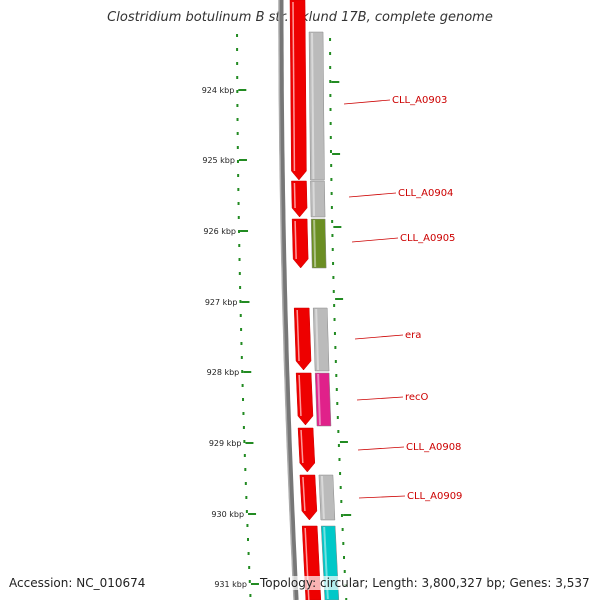 Image resolution: width=600 pixels, height=600 pixels. What do you see at coordinates (218, 90) in the screenshot?
I see `kbp-label: 924 kbp` at bounding box center [218, 90].